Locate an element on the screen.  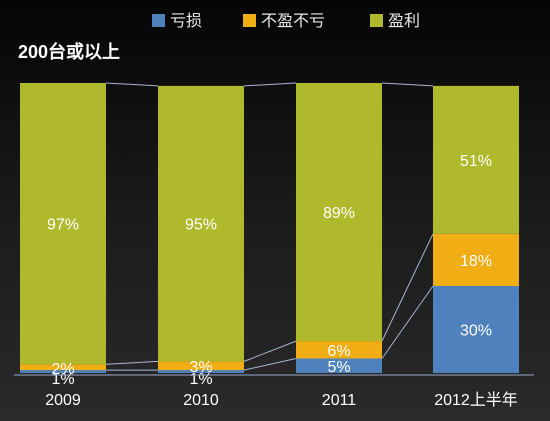
data-label-0-1: 2% is located at coordinates (62, 369).